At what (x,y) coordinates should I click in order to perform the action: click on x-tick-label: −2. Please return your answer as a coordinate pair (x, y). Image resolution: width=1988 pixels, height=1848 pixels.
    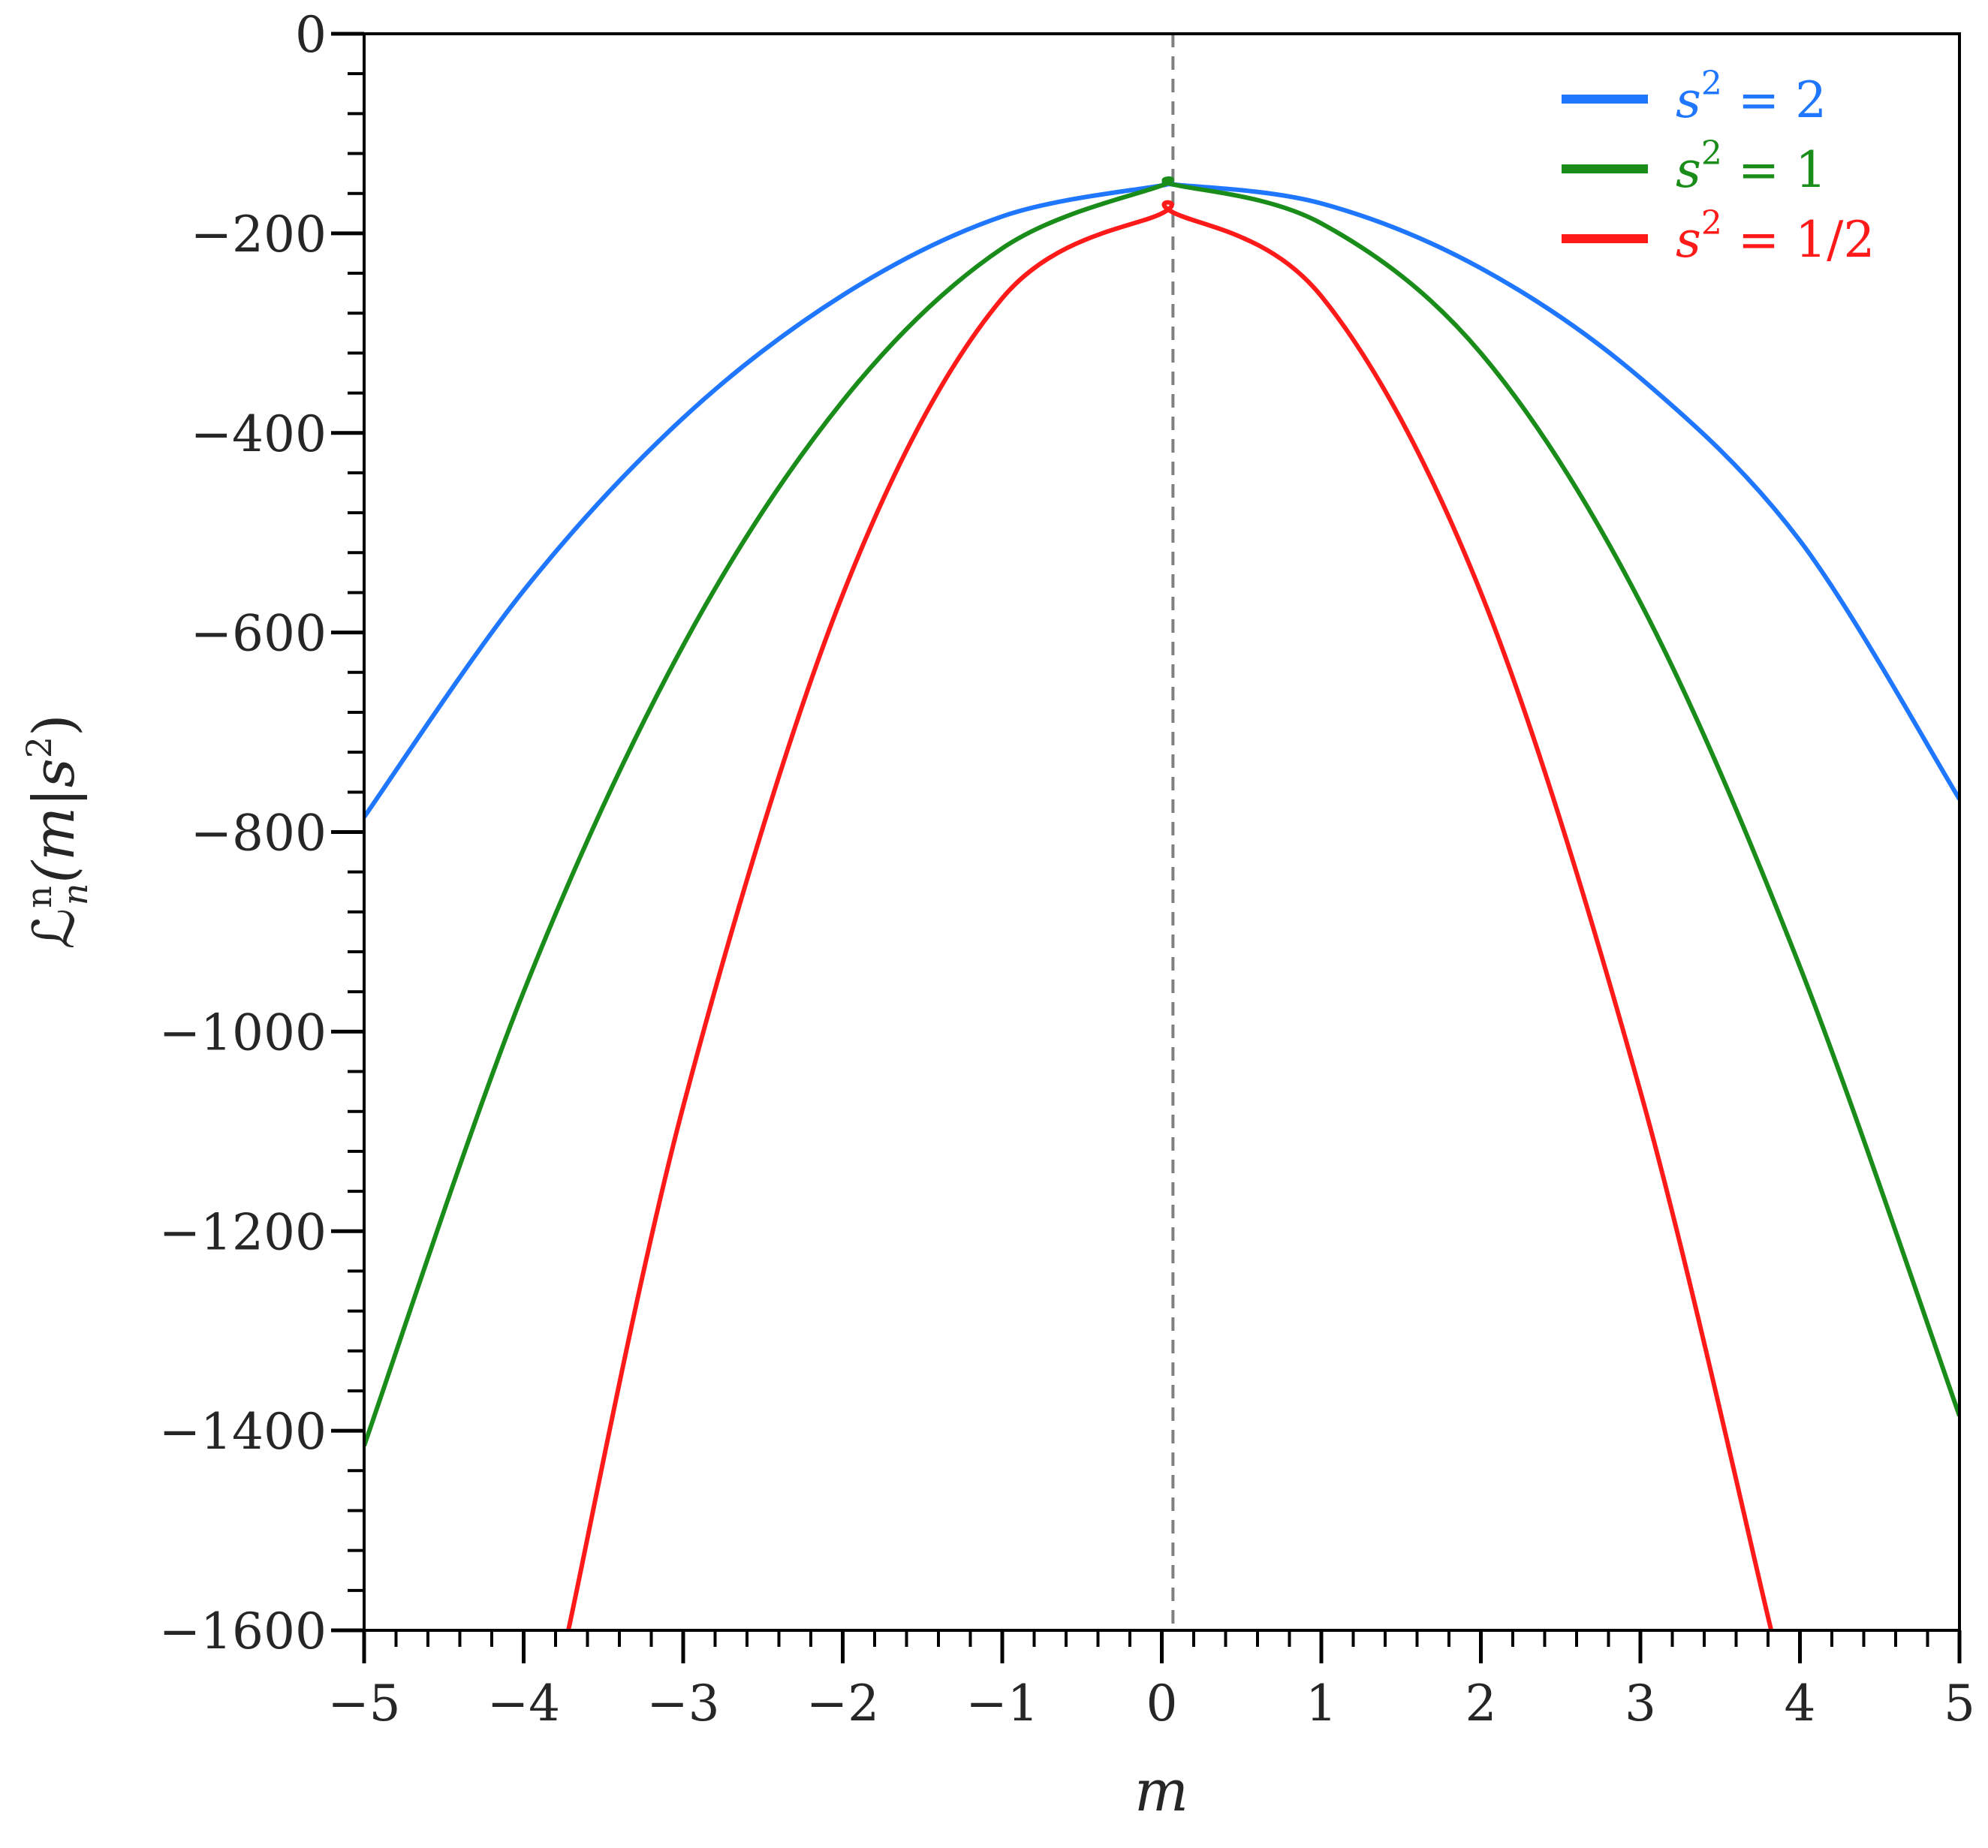
    Looking at the image, I should click on (843, 1703).